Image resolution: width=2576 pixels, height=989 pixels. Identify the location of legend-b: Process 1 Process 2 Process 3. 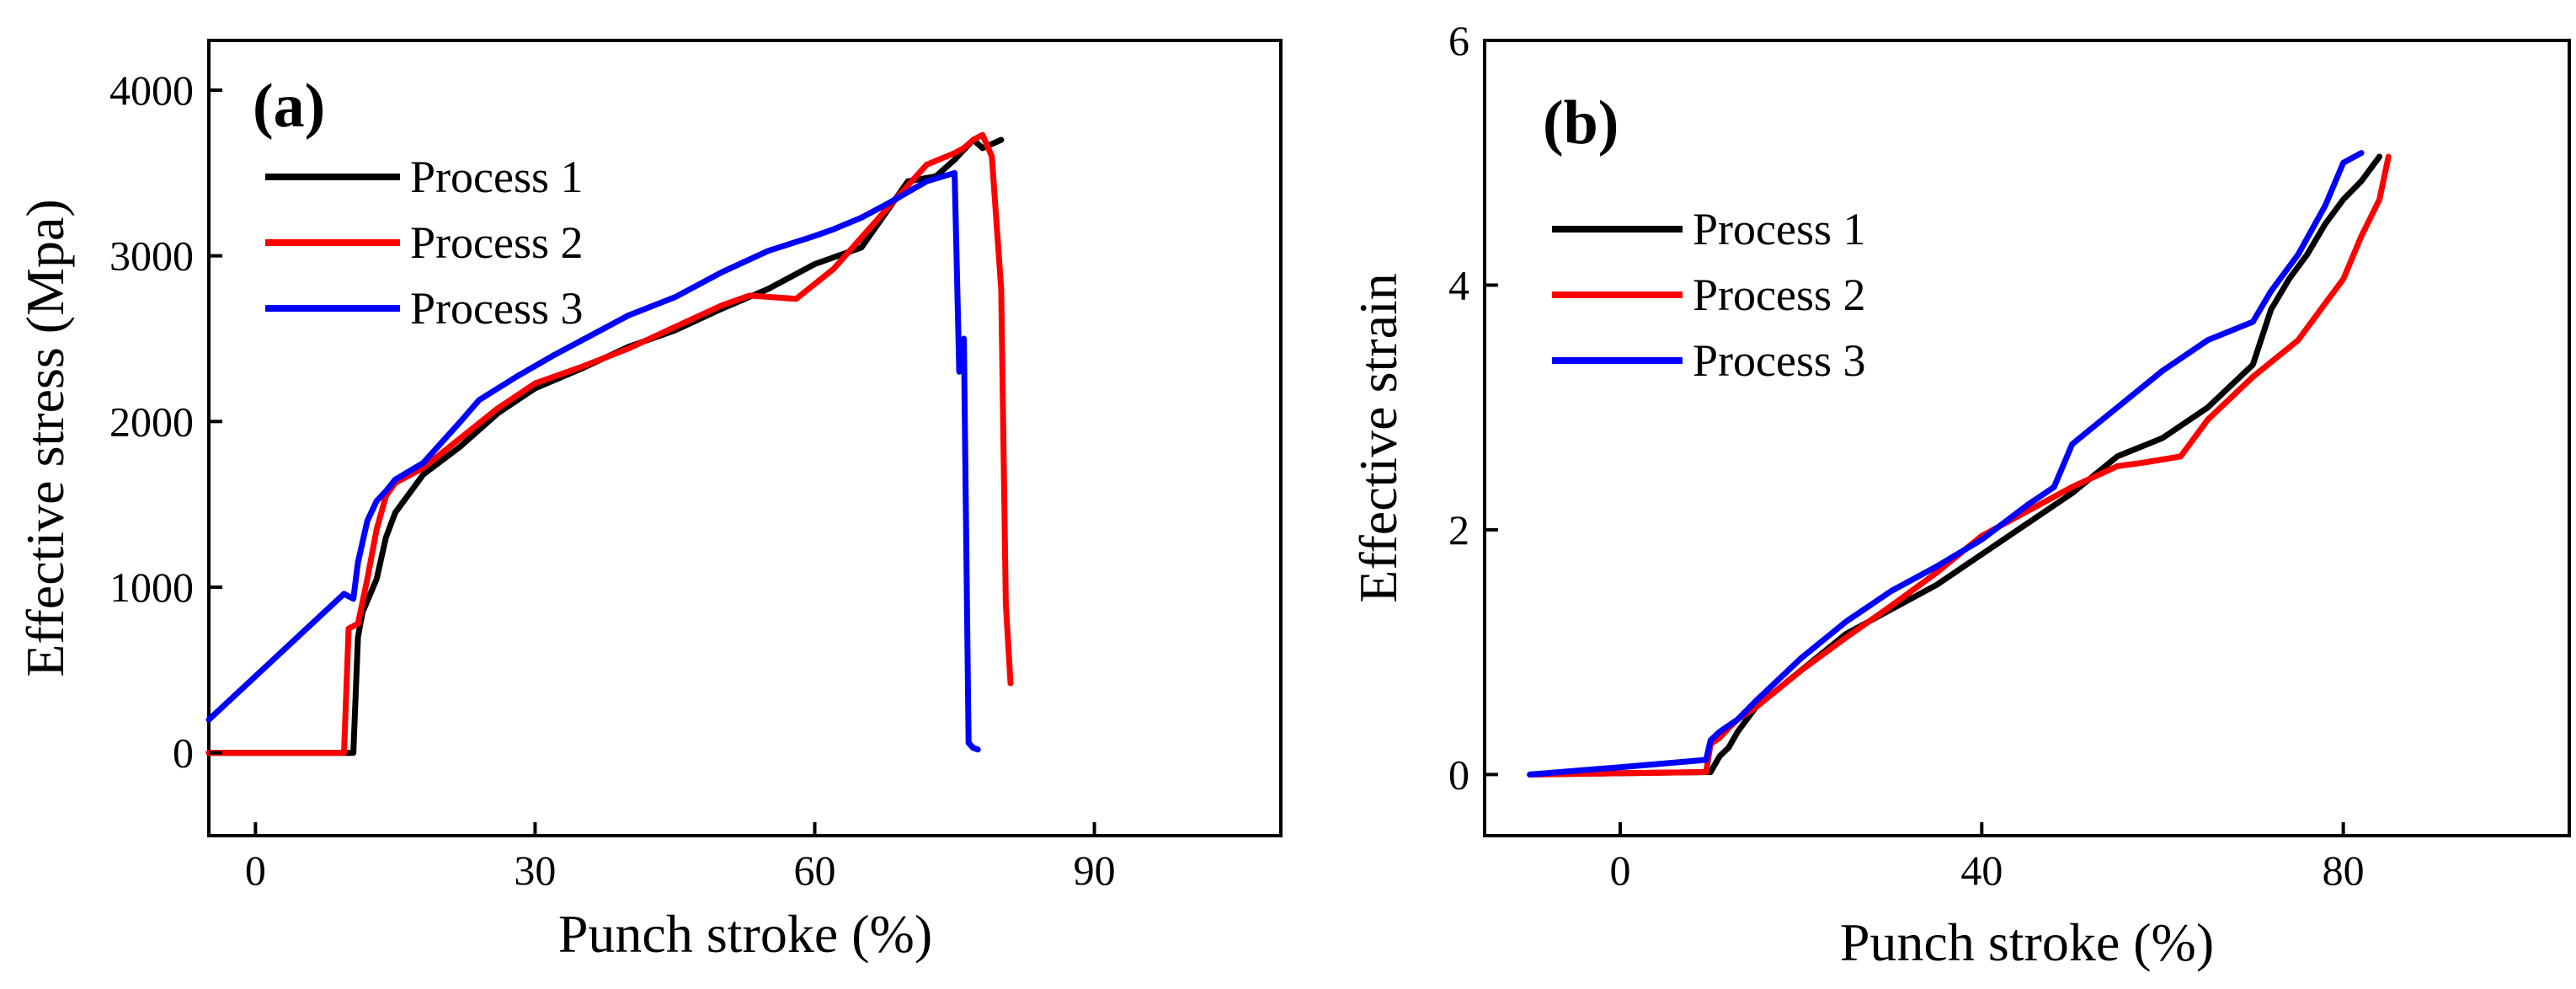
(1708, 295).